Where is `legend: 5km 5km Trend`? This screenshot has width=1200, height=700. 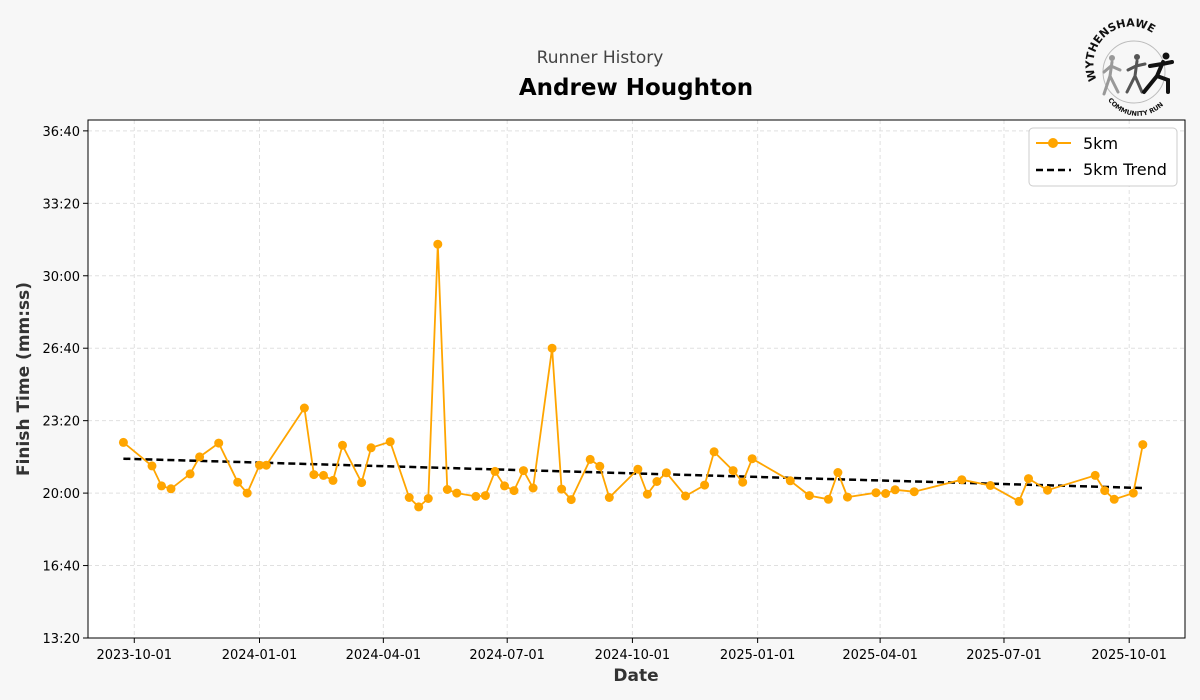
legend: 5km 5km Trend is located at coordinates (1103, 157).